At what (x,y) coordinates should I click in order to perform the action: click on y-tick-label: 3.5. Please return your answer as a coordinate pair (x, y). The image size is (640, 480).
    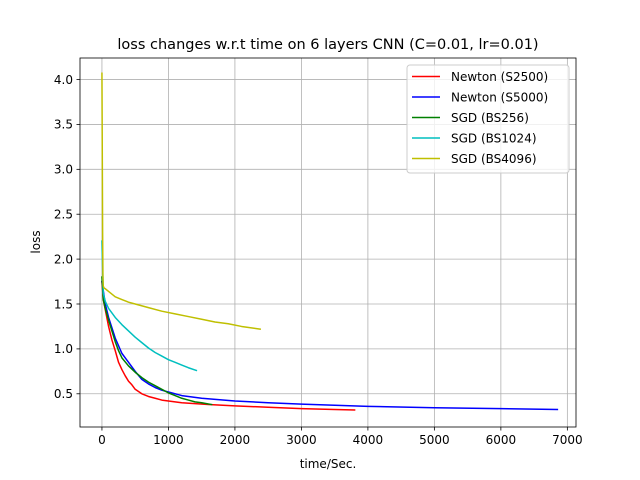
    Looking at the image, I should click on (63, 125).